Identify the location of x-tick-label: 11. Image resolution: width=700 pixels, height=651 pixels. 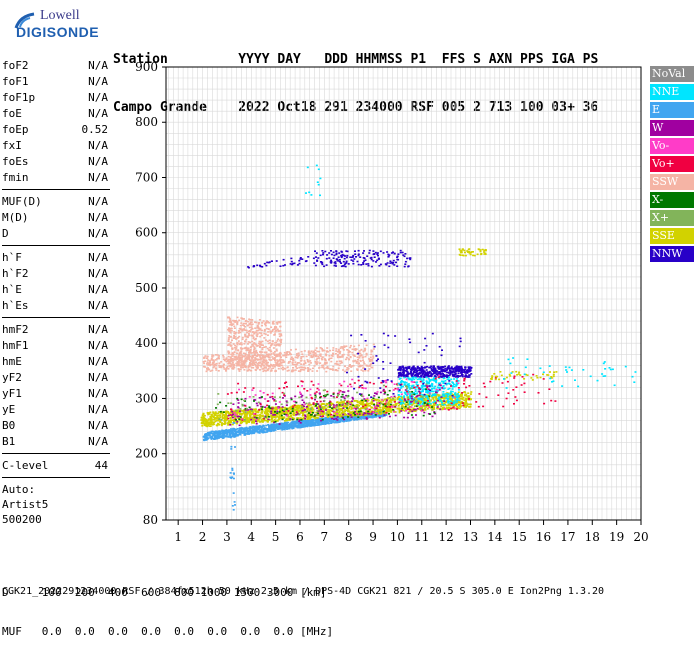
(421, 537).